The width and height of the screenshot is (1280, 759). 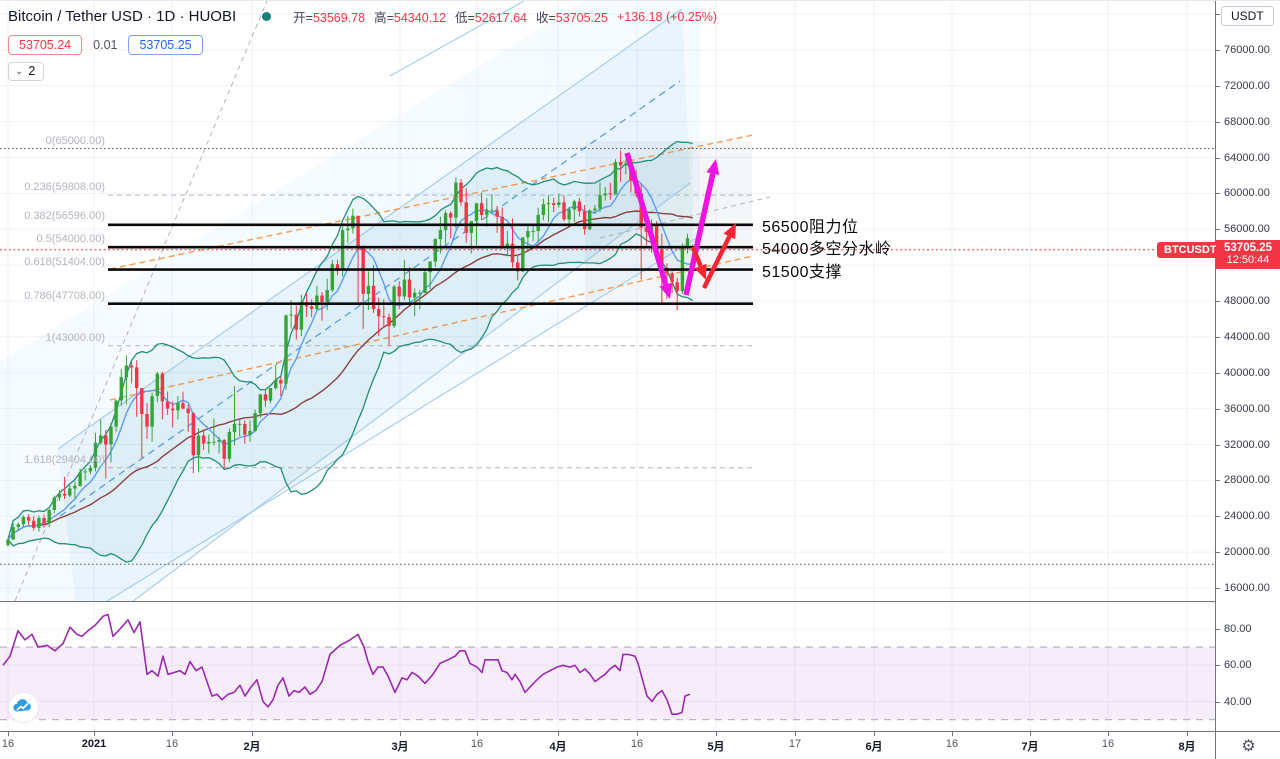 I want to click on price-tick-label: 28000.00, so click(x=1243, y=480).